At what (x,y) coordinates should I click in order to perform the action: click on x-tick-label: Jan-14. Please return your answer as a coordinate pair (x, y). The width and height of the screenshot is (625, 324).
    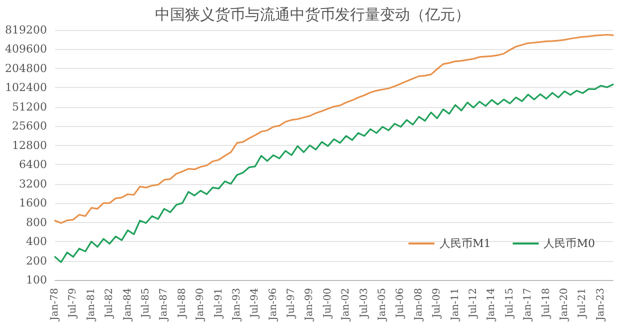
    Looking at the image, I should click on (492, 305).